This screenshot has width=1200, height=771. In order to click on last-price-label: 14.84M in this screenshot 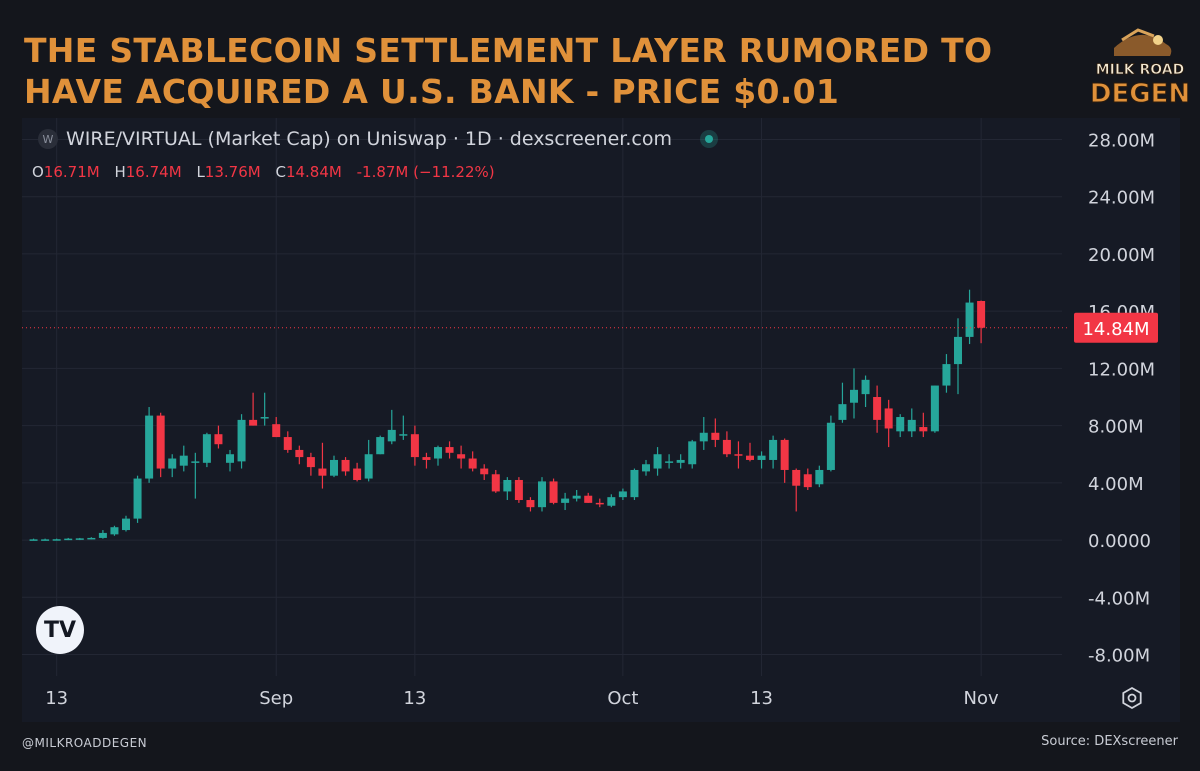, I will do `click(1115, 329)`.